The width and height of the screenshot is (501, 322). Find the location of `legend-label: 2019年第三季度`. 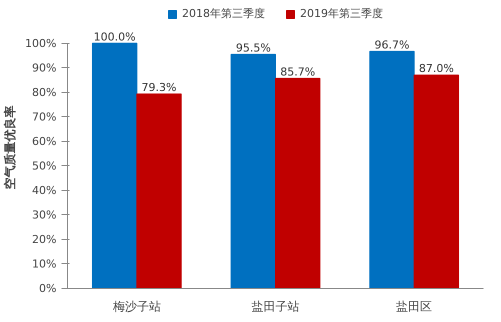

legend-label: 2019年第三季度 is located at coordinates (341, 13).